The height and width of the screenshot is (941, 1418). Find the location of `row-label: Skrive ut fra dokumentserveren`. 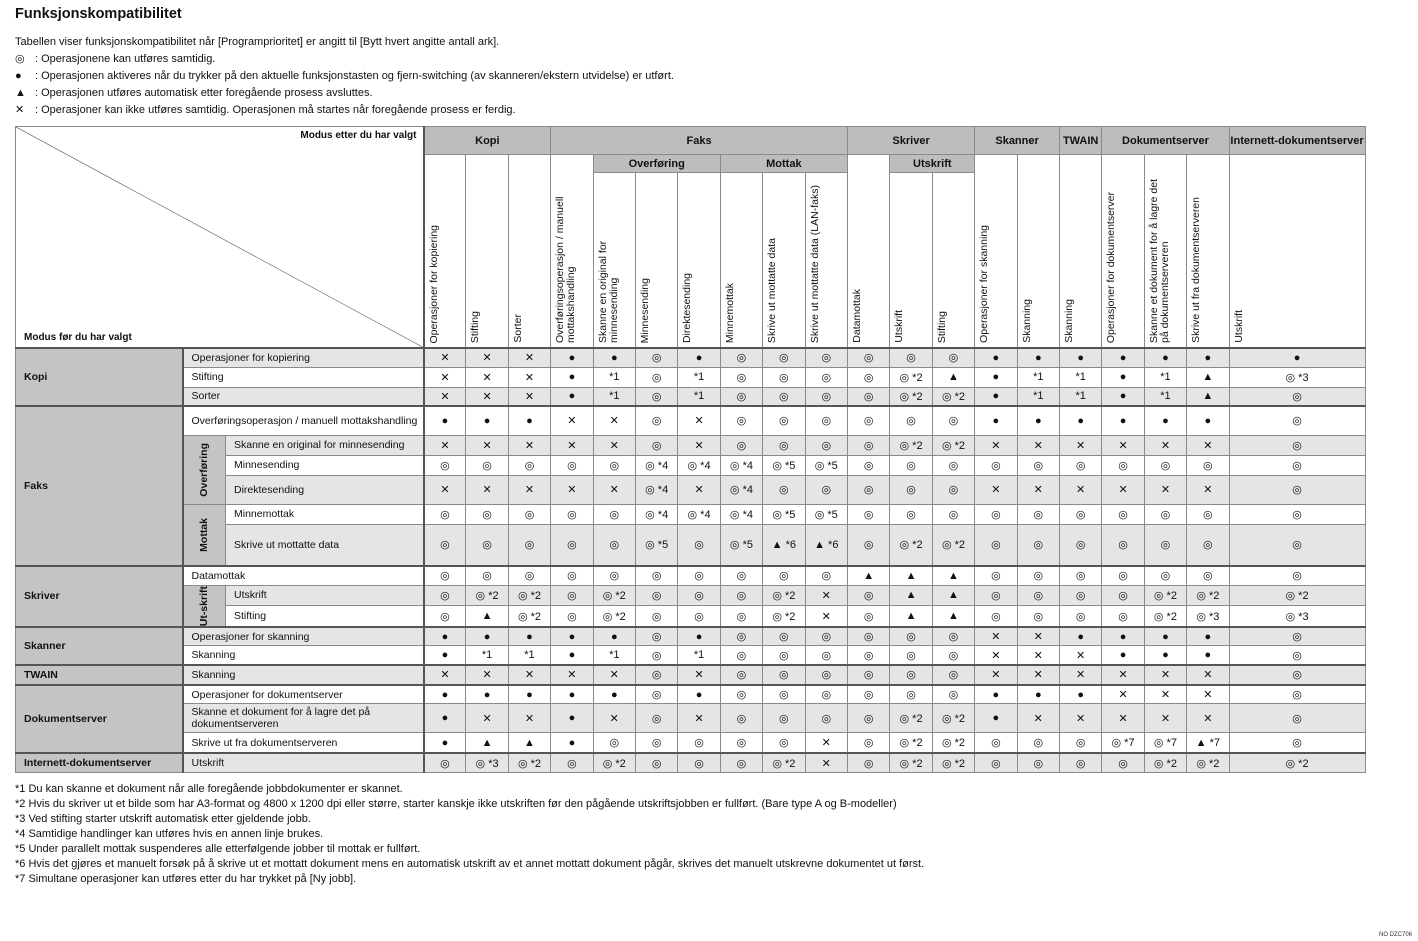

row-label: Skrive ut fra dokumentserveren is located at coordinates (303, 743).